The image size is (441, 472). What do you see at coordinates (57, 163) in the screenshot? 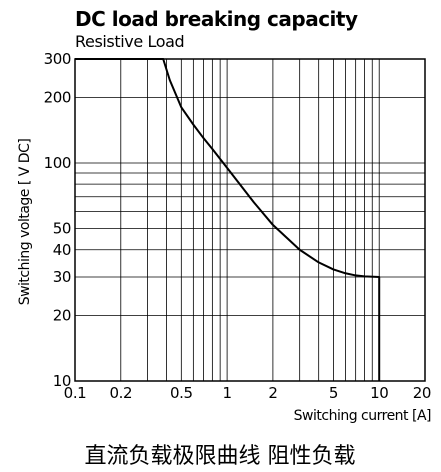
I see `y-tick-label: 100` at bounding box center [57, 163].